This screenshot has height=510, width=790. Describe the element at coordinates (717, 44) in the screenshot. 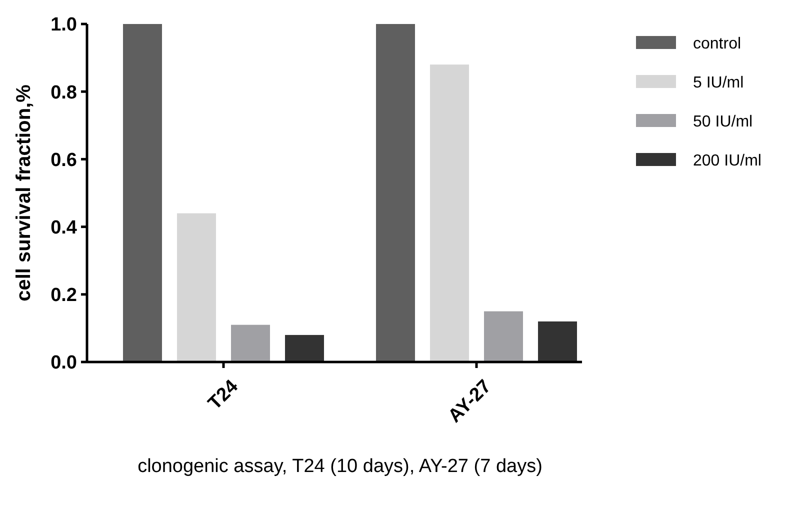

I see `legend-label: control` at that location.